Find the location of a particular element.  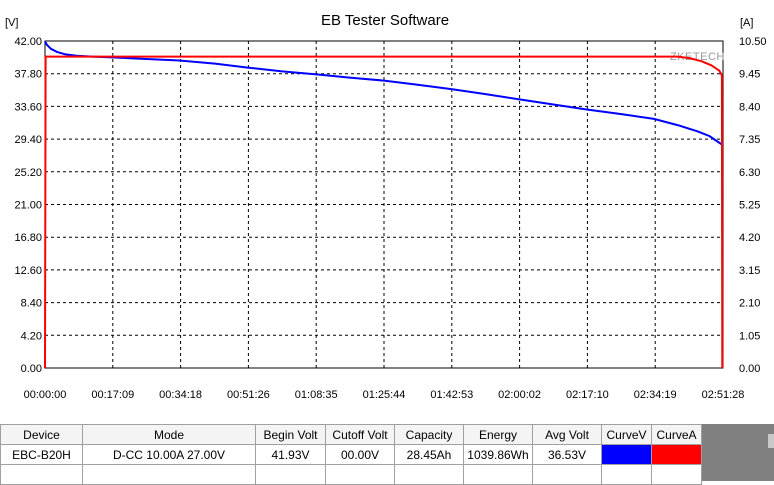

right-tick-label: 8.40 is located at coordinates (749, 107).